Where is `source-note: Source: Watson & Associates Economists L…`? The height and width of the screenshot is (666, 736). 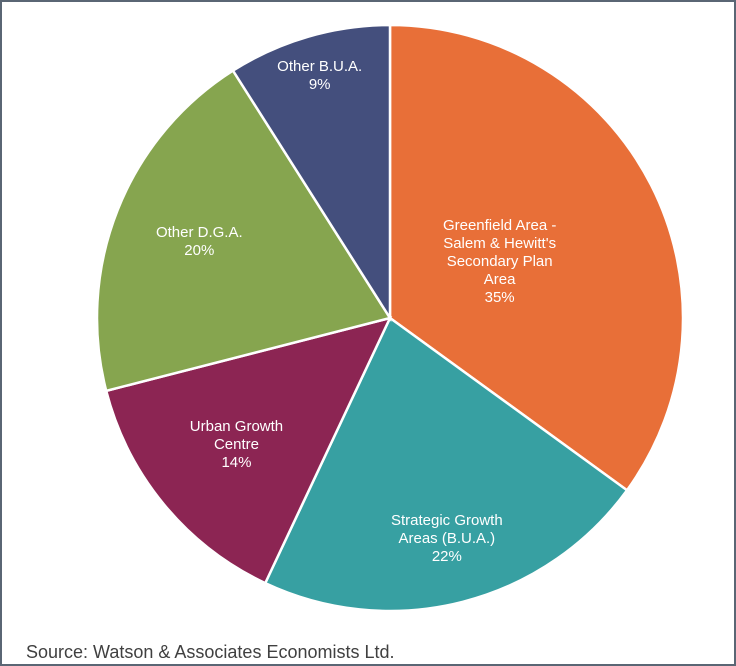
source-note: Source: Watson & Associates Economists L… is located at coordinates (210, 652).